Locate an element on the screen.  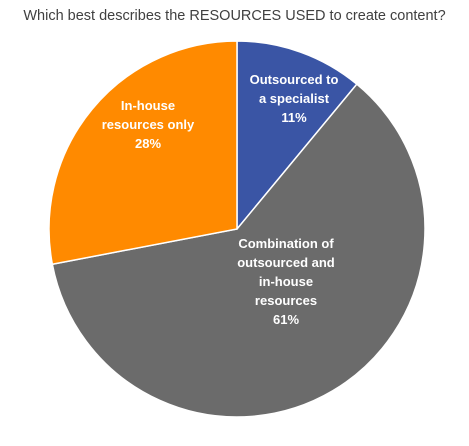
slice-label-line: 61% is located at coordinates (286, 319).